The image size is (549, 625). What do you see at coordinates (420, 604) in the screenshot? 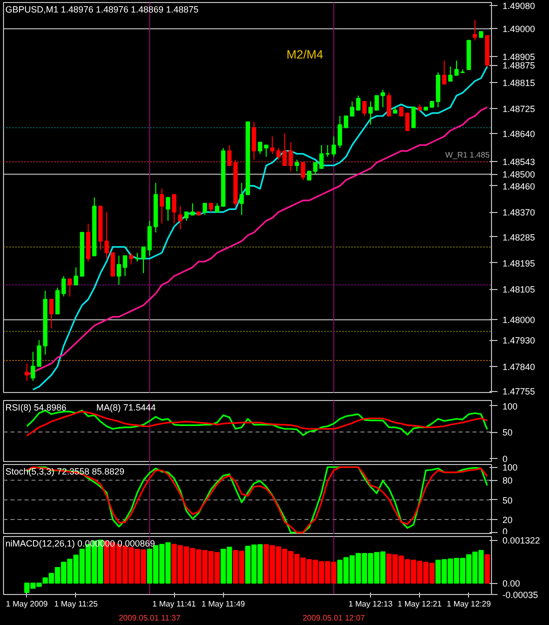
I see `x-tick-label: 1 May 12:21` at bounding box center [420, 604].